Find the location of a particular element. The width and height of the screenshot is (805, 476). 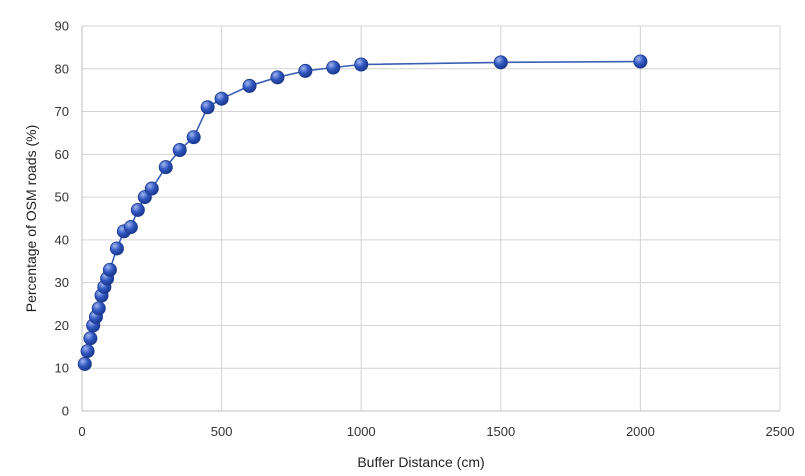

x-tick-label-1500: 1500 is located at coordinates (500, 431).